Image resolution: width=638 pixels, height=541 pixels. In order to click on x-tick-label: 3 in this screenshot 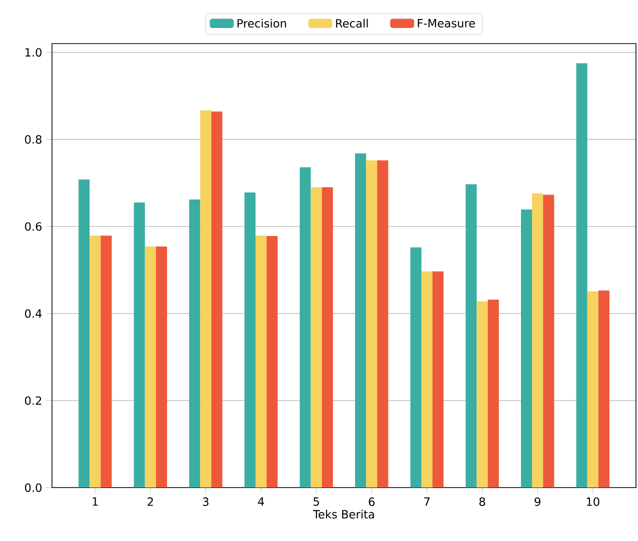, I will do `click(205, 501)`.